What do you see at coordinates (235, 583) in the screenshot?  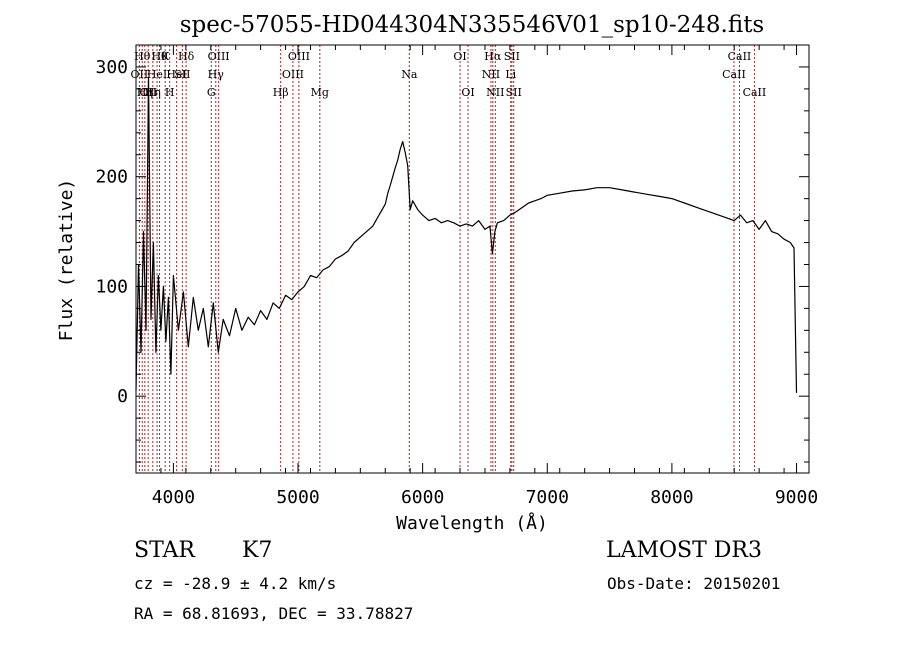 I see `redshift-velocity: cz = -28.9 ± 4.2 km/s` at bounding box center [235, 583].